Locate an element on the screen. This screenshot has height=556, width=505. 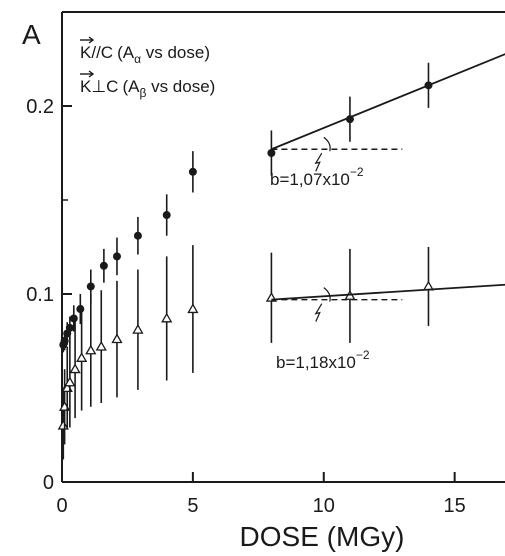
legend-relation: //C is located at coordinates (102, 52).